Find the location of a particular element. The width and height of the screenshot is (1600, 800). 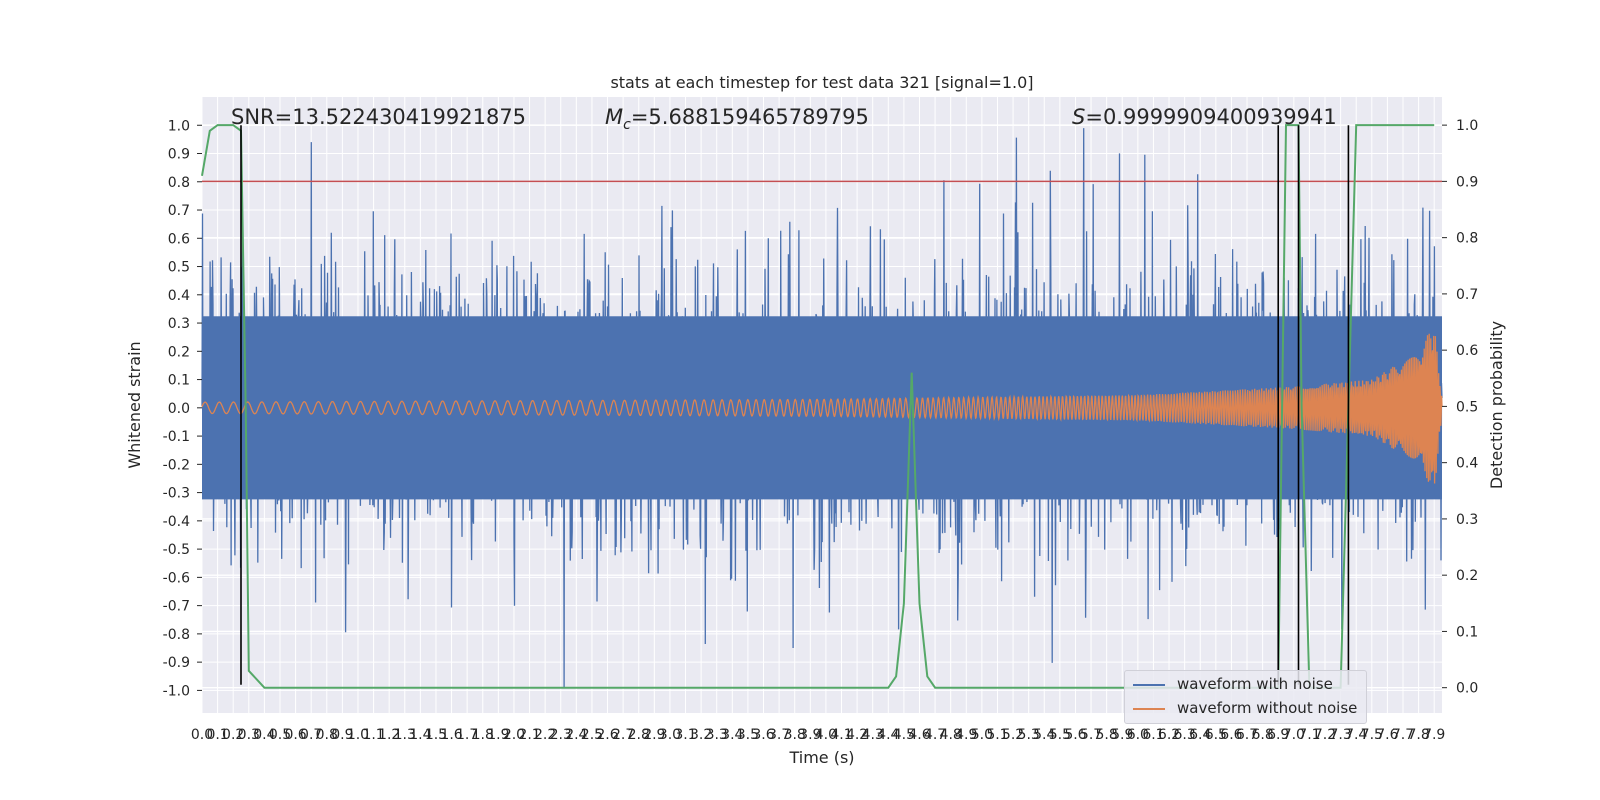

x-tick-label: 5.2 is located at coordinates (1013, 735).